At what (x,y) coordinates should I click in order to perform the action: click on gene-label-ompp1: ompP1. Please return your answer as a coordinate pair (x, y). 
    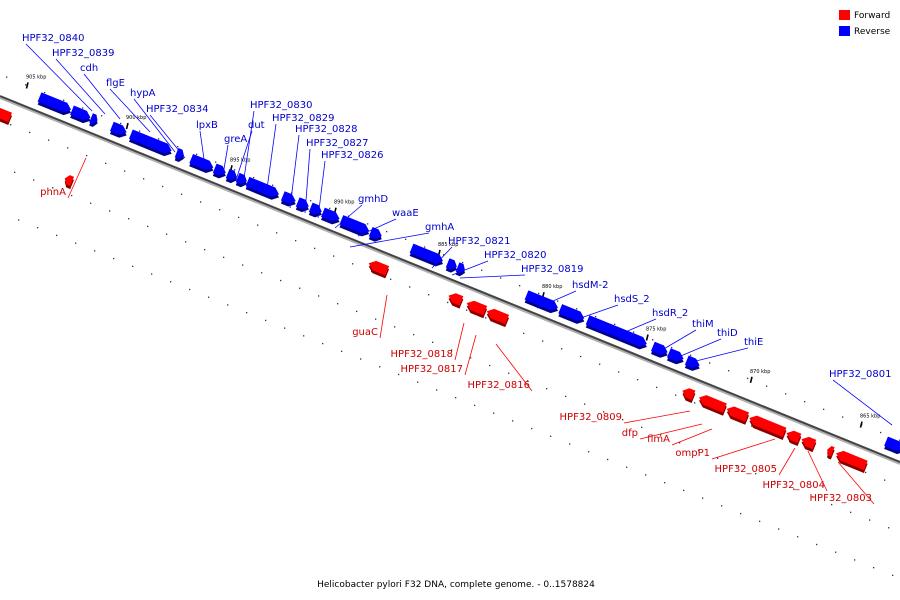
    Looking at the image, I should click on (692, 453).